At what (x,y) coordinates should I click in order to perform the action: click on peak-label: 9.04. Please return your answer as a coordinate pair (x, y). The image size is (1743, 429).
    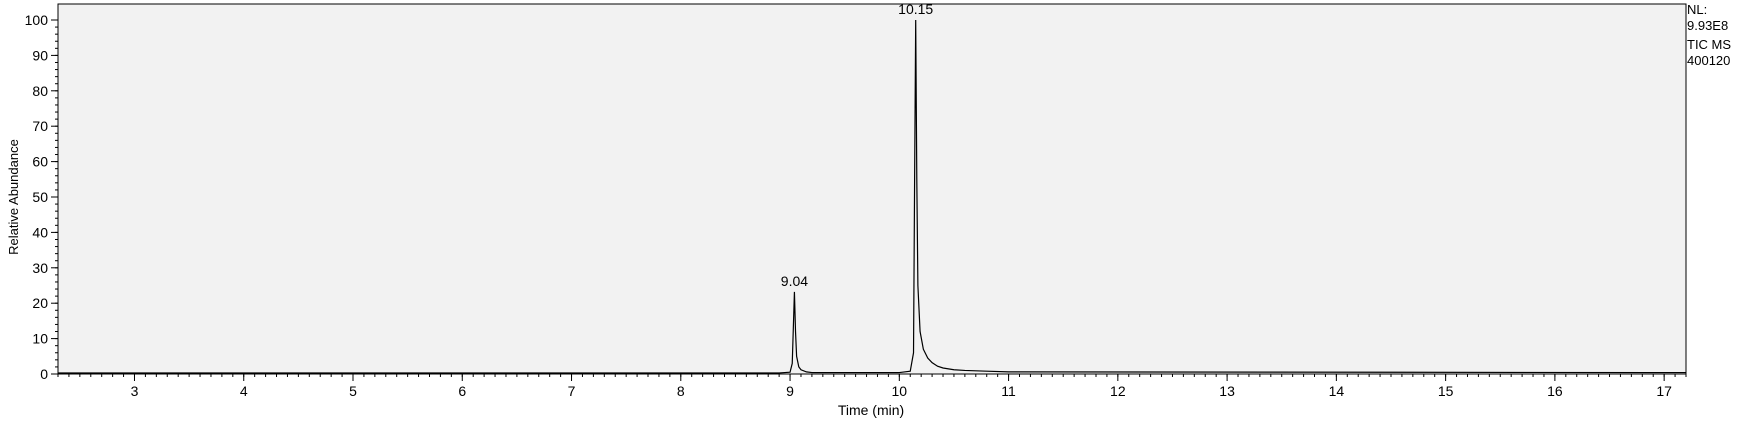
    Looking at the image, I should click on (794, 281).